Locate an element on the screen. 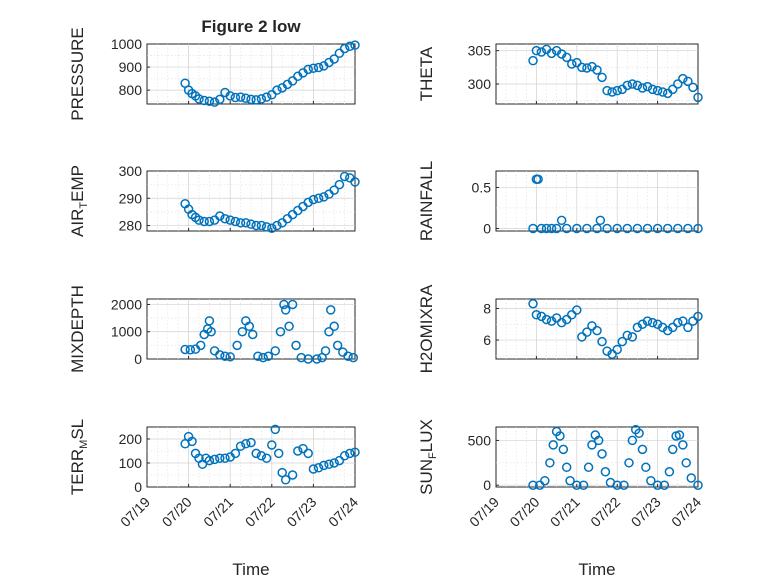 The height and width of the screenshot is (583, 778). y-axis-label: AIRTEMP is located at coordinates (79, 201).